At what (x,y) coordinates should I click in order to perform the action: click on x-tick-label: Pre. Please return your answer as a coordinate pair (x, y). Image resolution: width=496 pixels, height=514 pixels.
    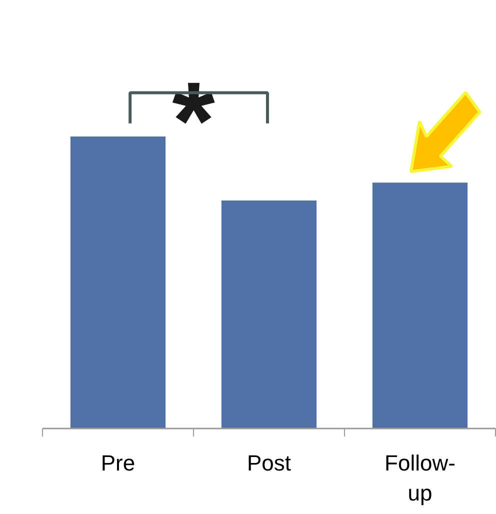
    Looking at the image, I should click on (118, 463).